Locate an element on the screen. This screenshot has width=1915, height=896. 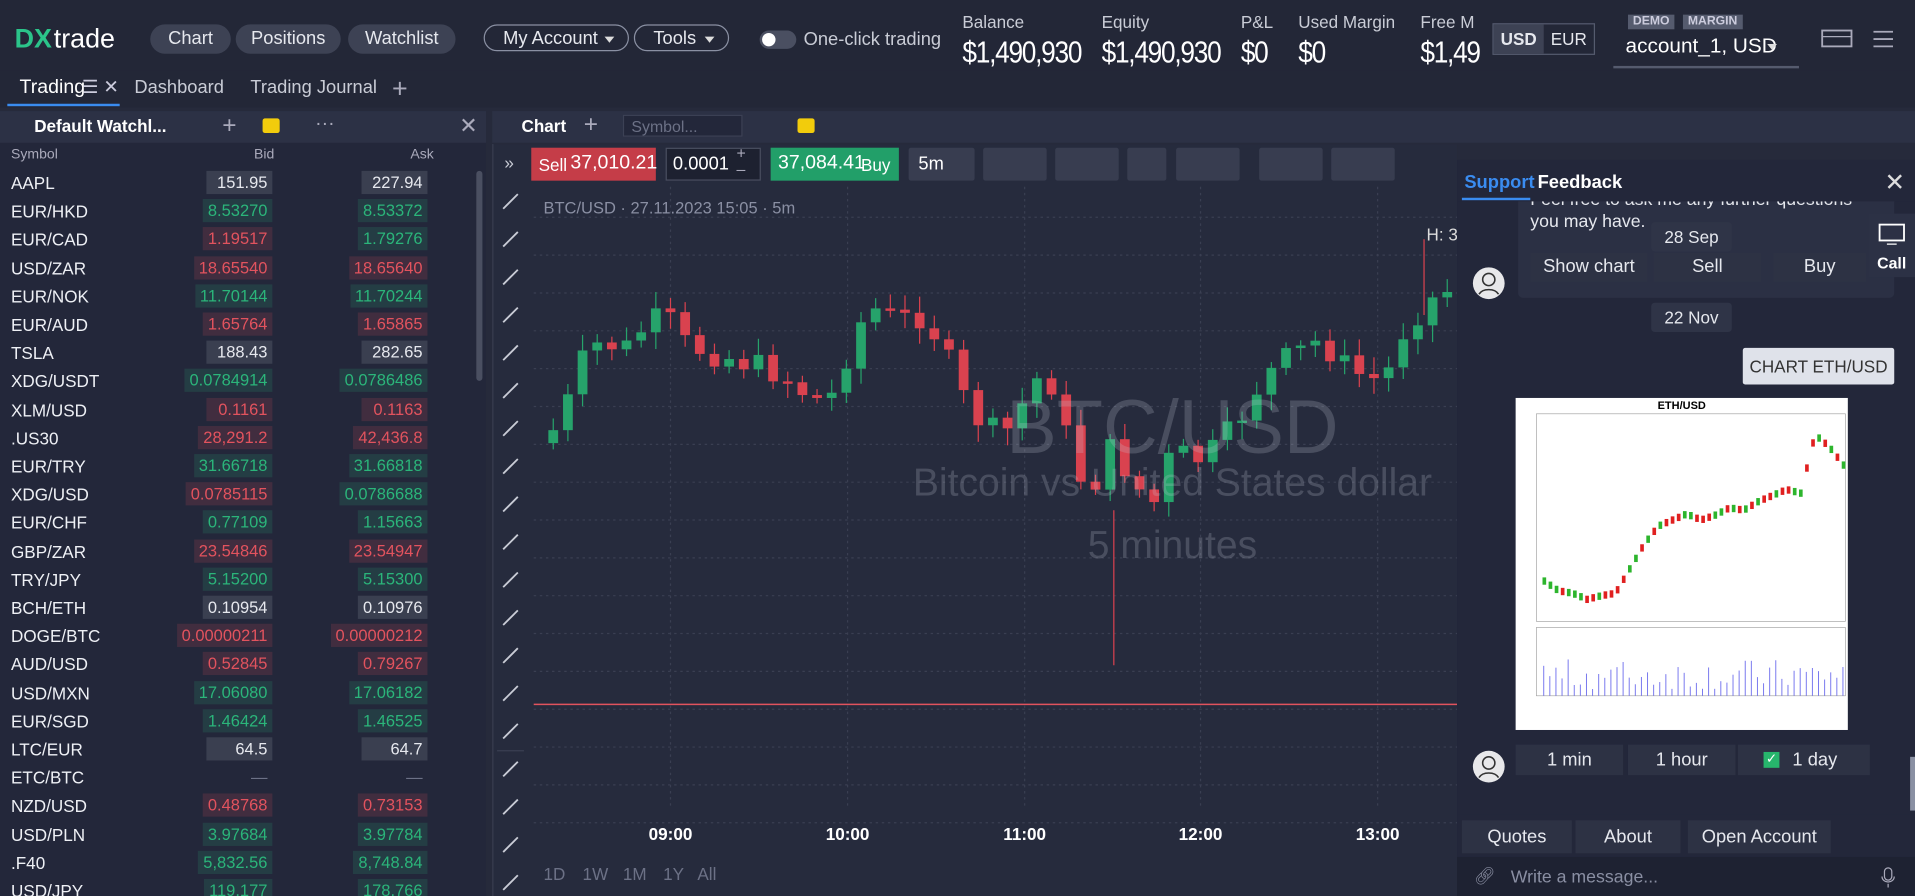
range-button: 1D is located at coordinates (554, 874).